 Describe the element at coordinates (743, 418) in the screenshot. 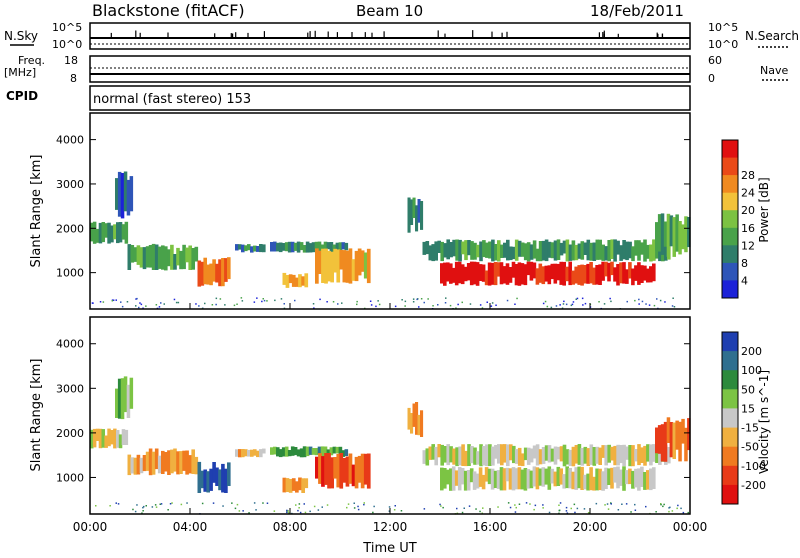

I see `velocity-colorbar: 200 100 50 15 -15 -50 -100 -200` at that location.